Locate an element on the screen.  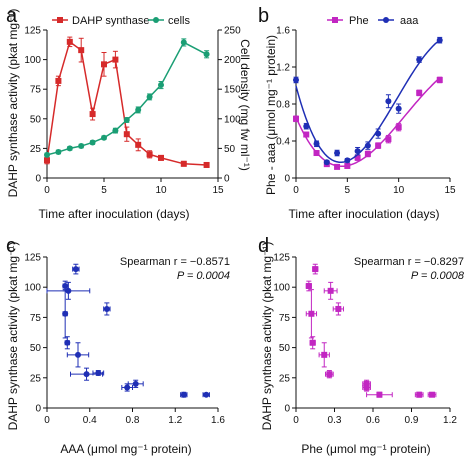
panel-b-xlabel: Time after inoculation (days) is located at coordinates (364, 214).